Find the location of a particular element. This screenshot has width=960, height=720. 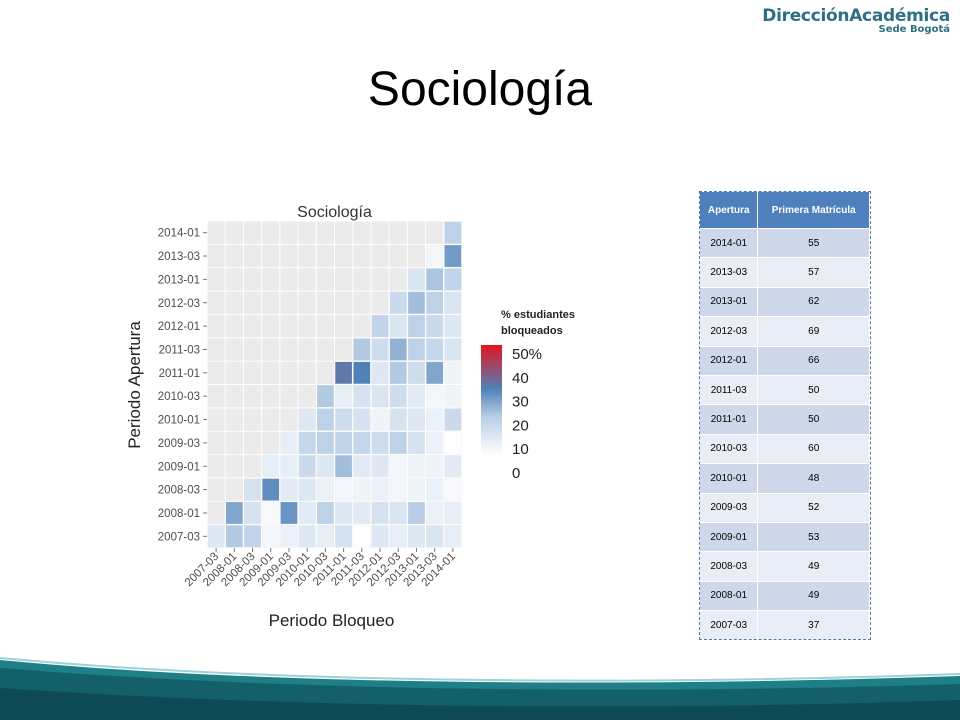

logo-subtitle: Sede Bogotá is located at coordinates (914, 29).